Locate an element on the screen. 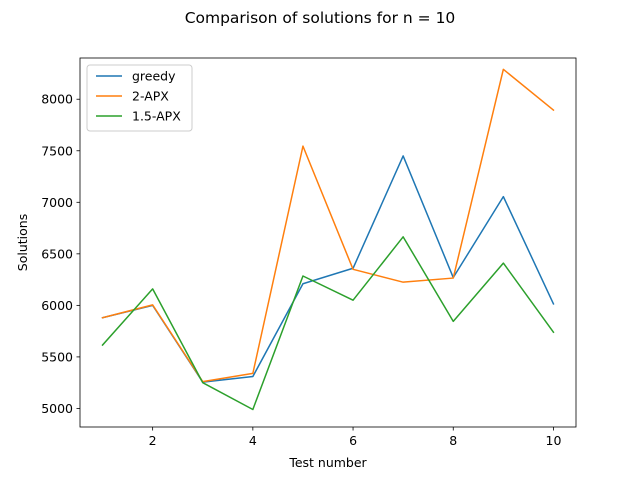  y-tick-label: 8000 is located at coordinates (57, 99).